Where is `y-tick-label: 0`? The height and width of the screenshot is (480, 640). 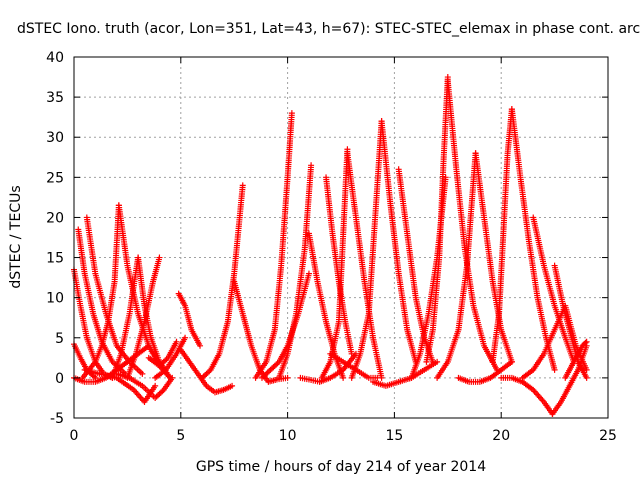 y-tick-label: 0 is located at coordinates (59, 379).